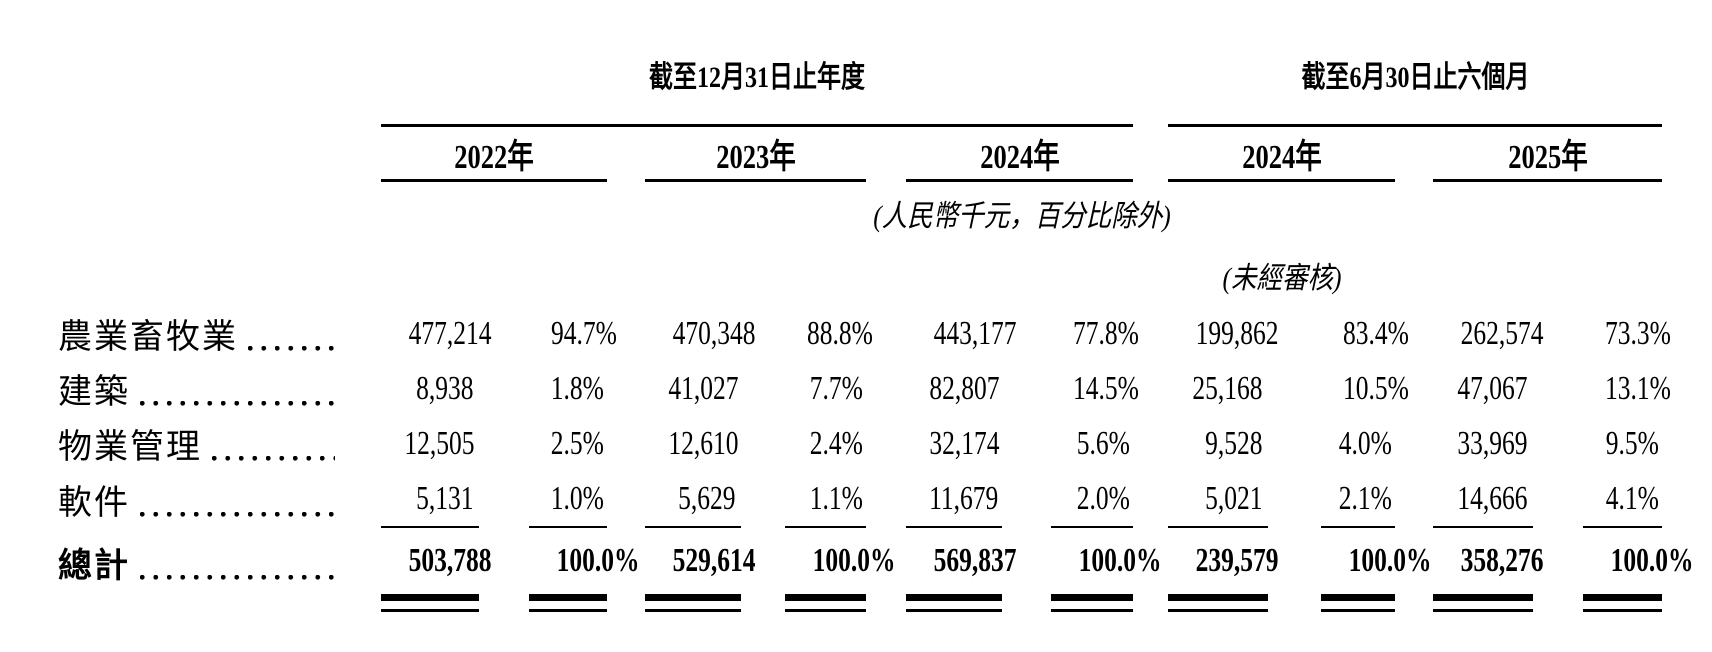  What do you see at coordinates (1633, 443) in the screenshot?
I see `property-6m2025-pct: 9.5%` at bounding box center [1633, 443].